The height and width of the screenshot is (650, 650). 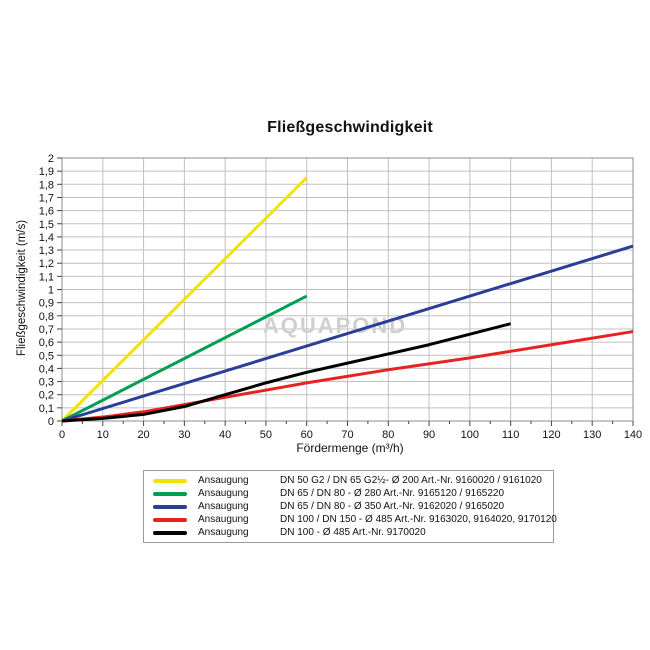 What do you see at coordinates (335, 325) in the screenshot?
I see `watermark: AQUAPOND` at bounding box center [335, 325].